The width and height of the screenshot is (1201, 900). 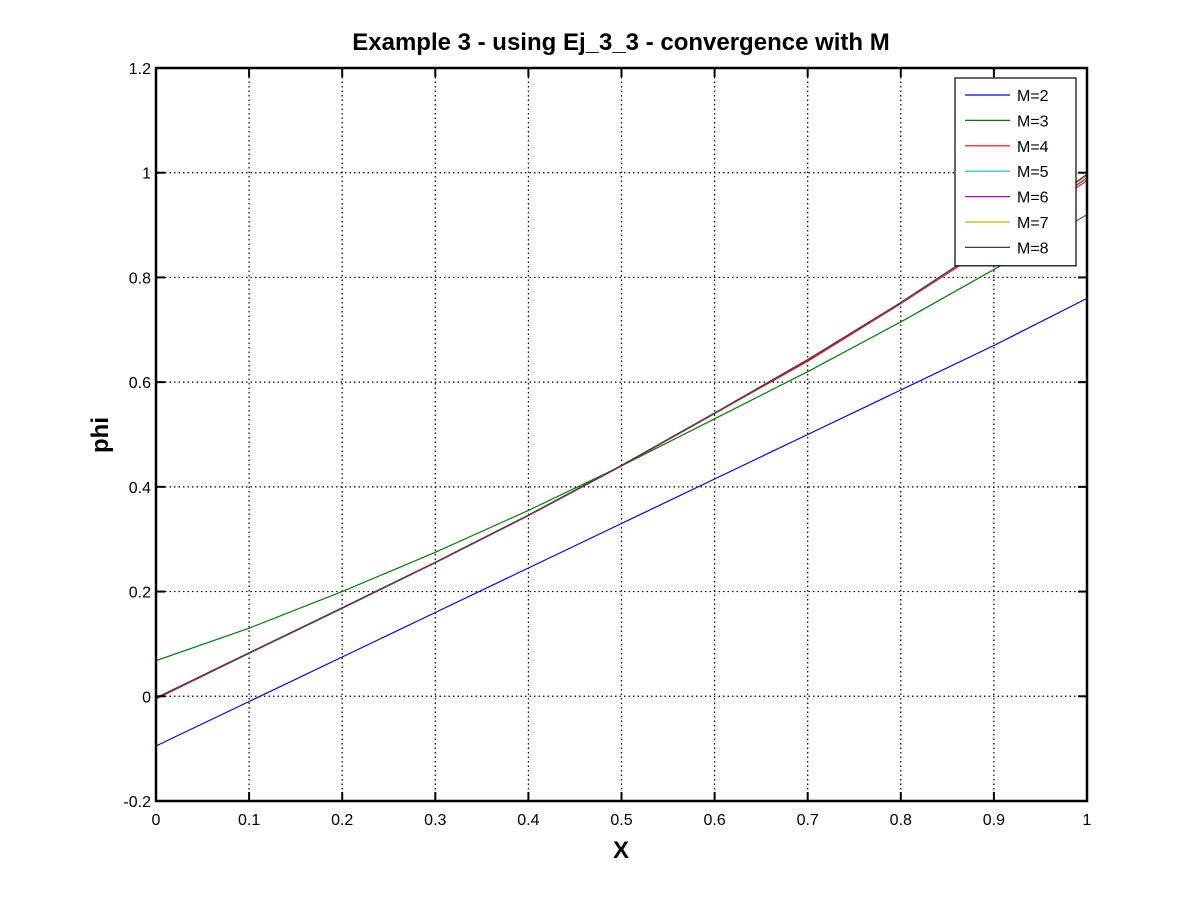 I want to click on legend-box, so click(x=1015, y=172).